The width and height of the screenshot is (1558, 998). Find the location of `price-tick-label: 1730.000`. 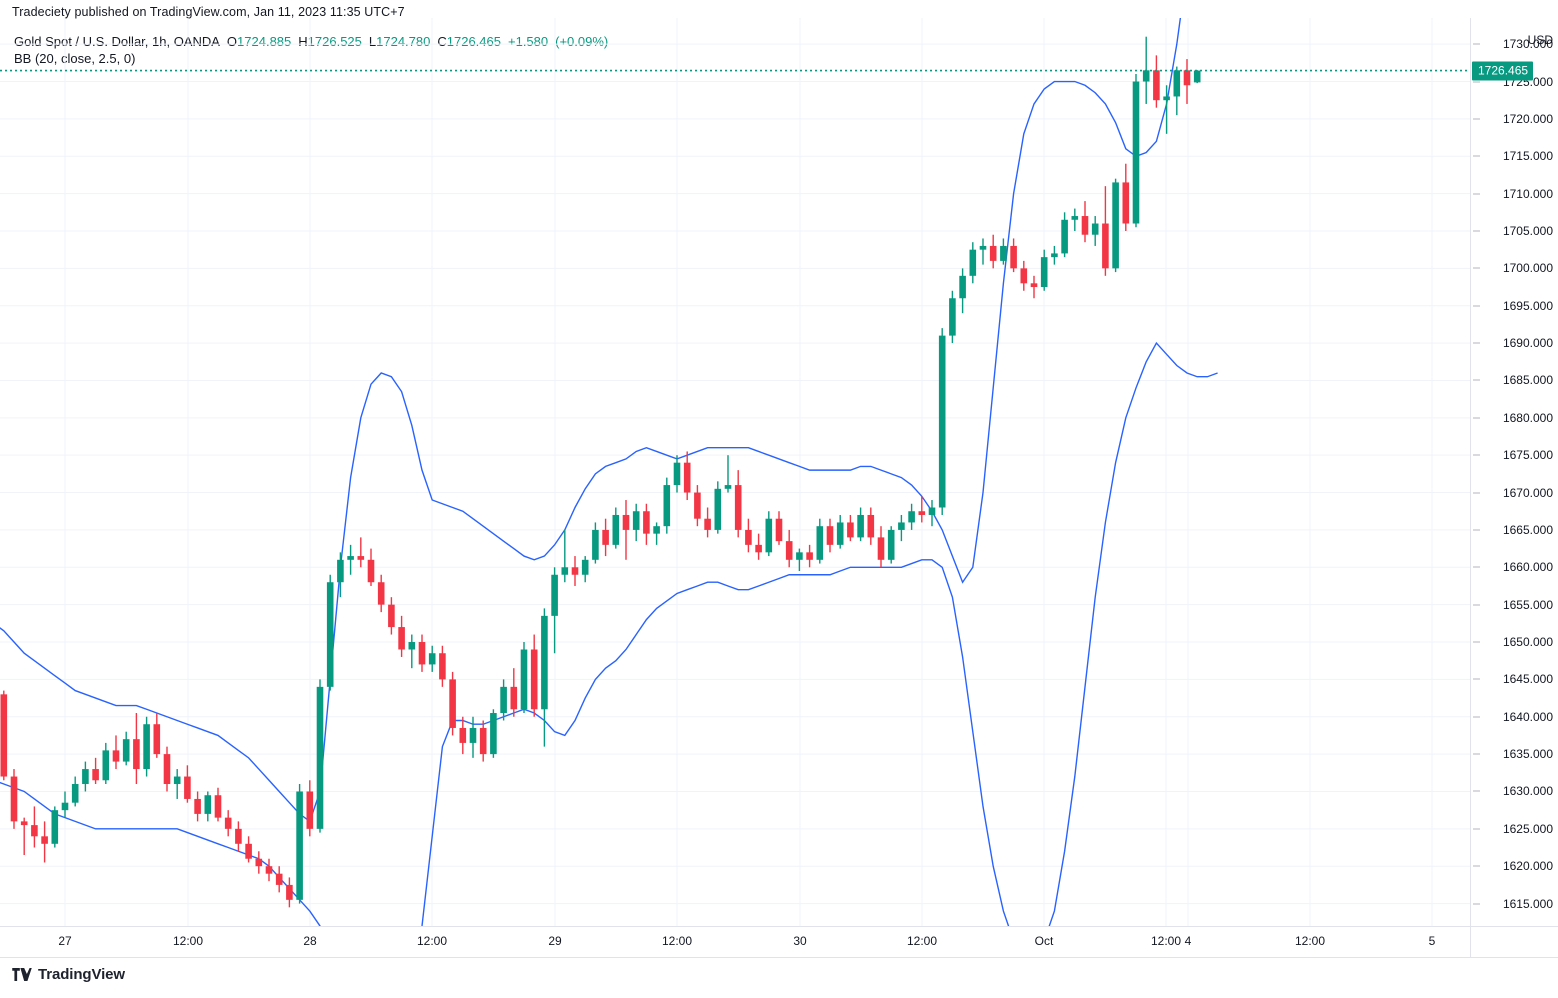

price-tick-label: 1730.000 is located at coordinates (1527, 44).